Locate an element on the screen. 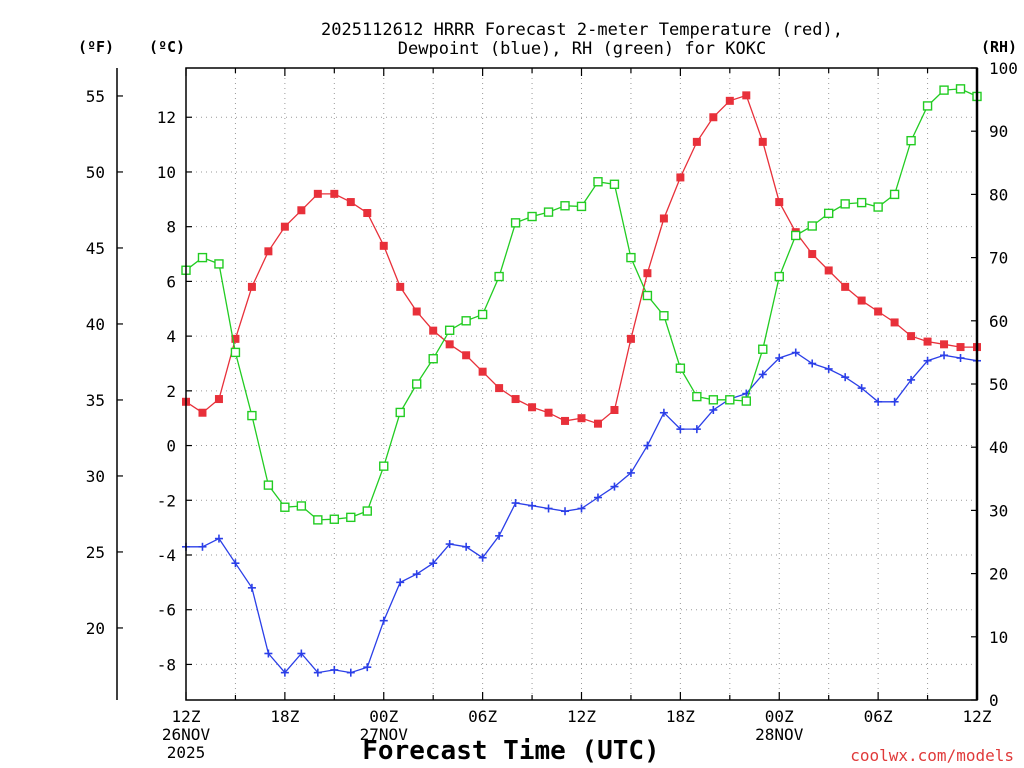 The image size is (1024, 768). rh-tick-label: 90 is located at coordinates (998, 131).